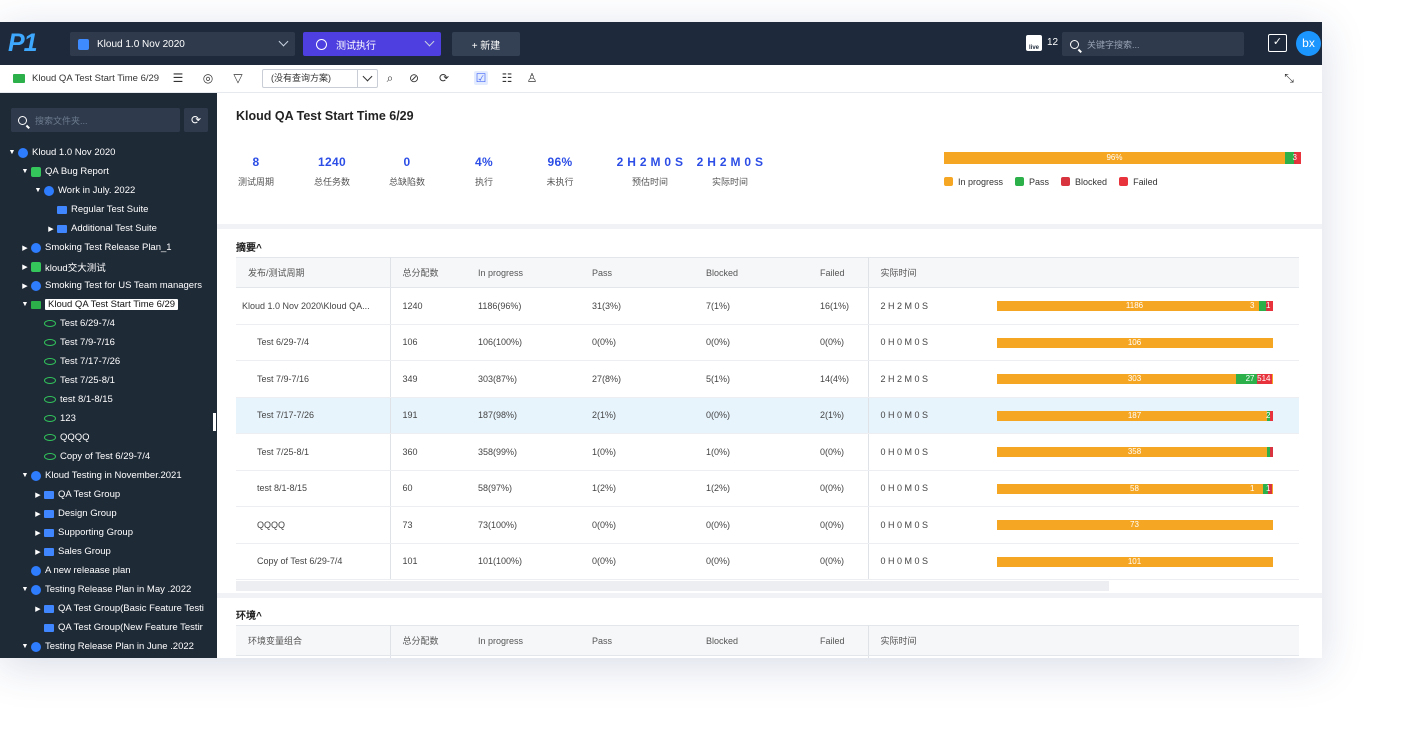 This screenshot has width=1422, height=746. Describe the element at coordinates (108, 589) in the screenshot. I see `tree-node: ▼ Testing Release Plan in May .2022` at that location.